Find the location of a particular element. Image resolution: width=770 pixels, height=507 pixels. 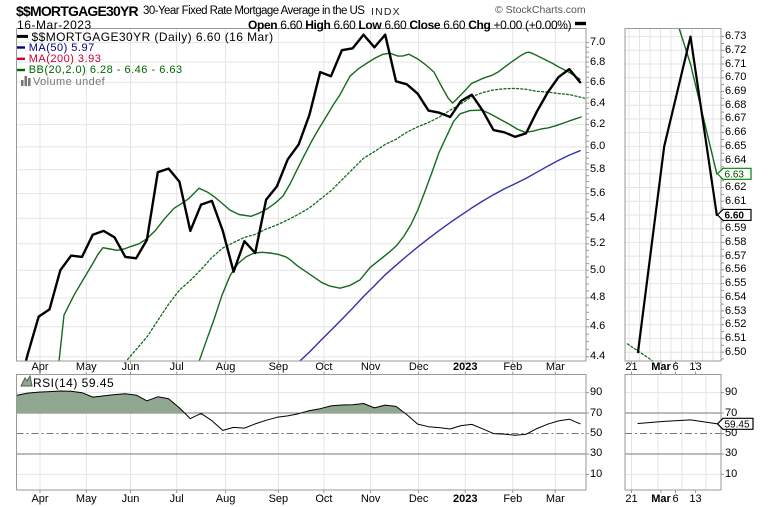

svg-text: 6.63 is located at coordinates (735, 175).